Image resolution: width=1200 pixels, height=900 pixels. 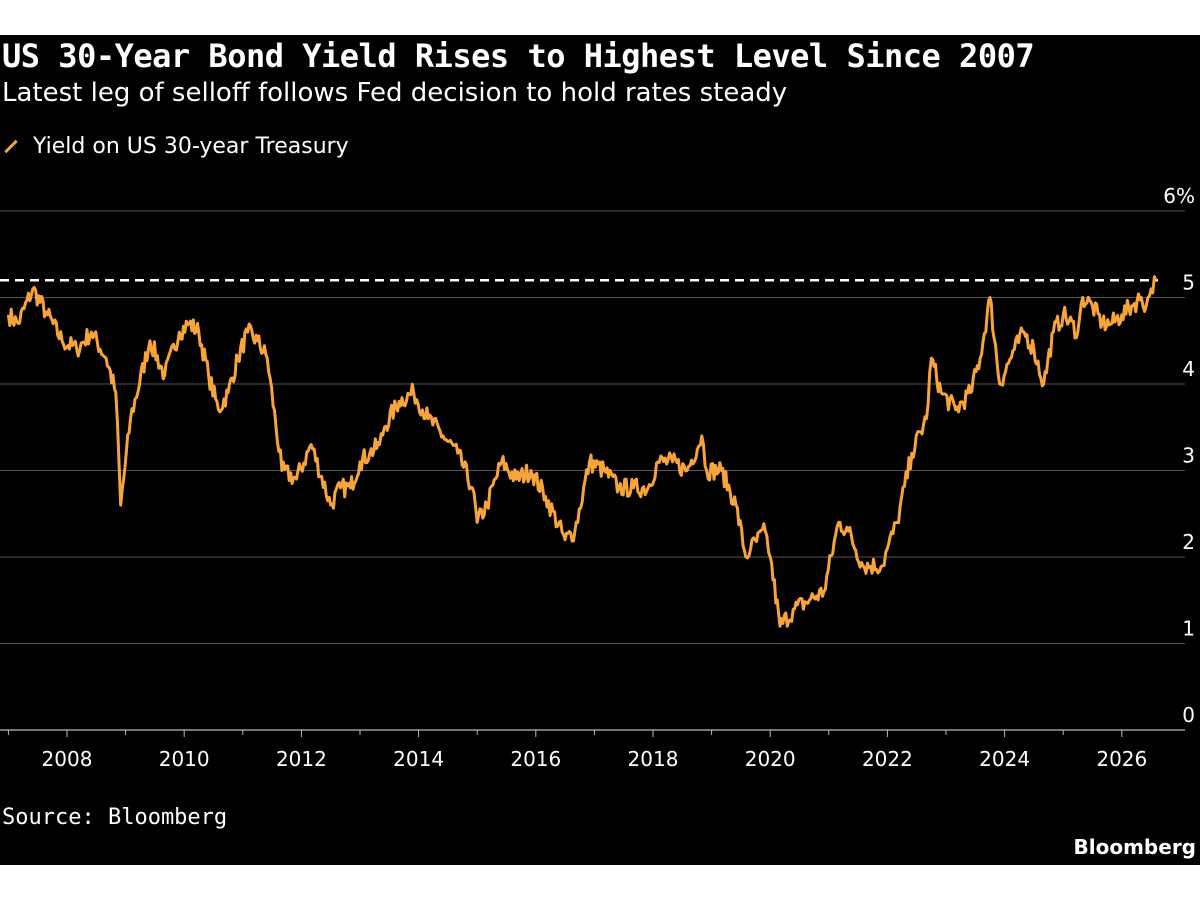 What do you see at coordinates (1188, 283) in the screenshot?
I see `y-tick-label: 5` at bounding box center [1188, 283].